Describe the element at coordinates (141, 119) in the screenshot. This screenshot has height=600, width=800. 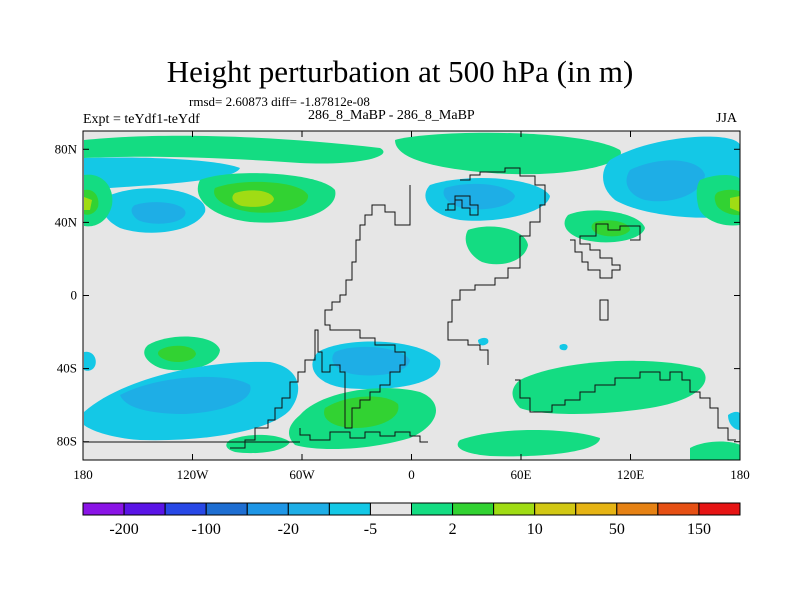
I see `experiment-label: Expt = teYdf1-teYdf` at that location.